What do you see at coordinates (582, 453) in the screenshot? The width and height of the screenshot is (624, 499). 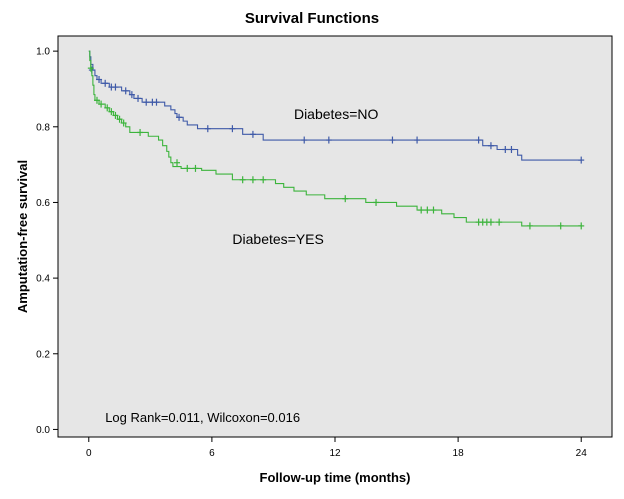 I see `x-tick-label: 24` at bounding box center [582, 453].